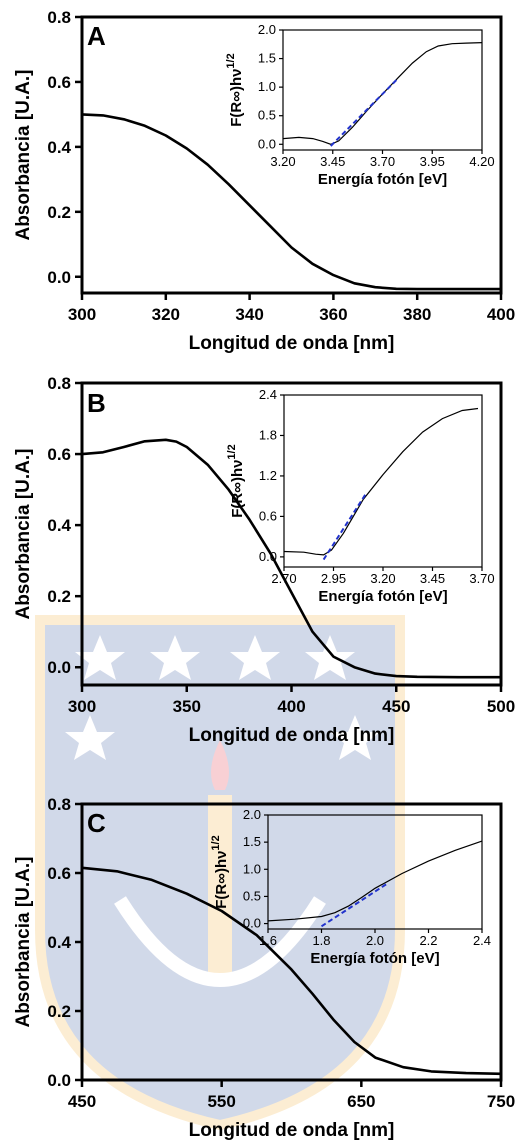  I want to click on crest-torch-flame, so click(220, 765).